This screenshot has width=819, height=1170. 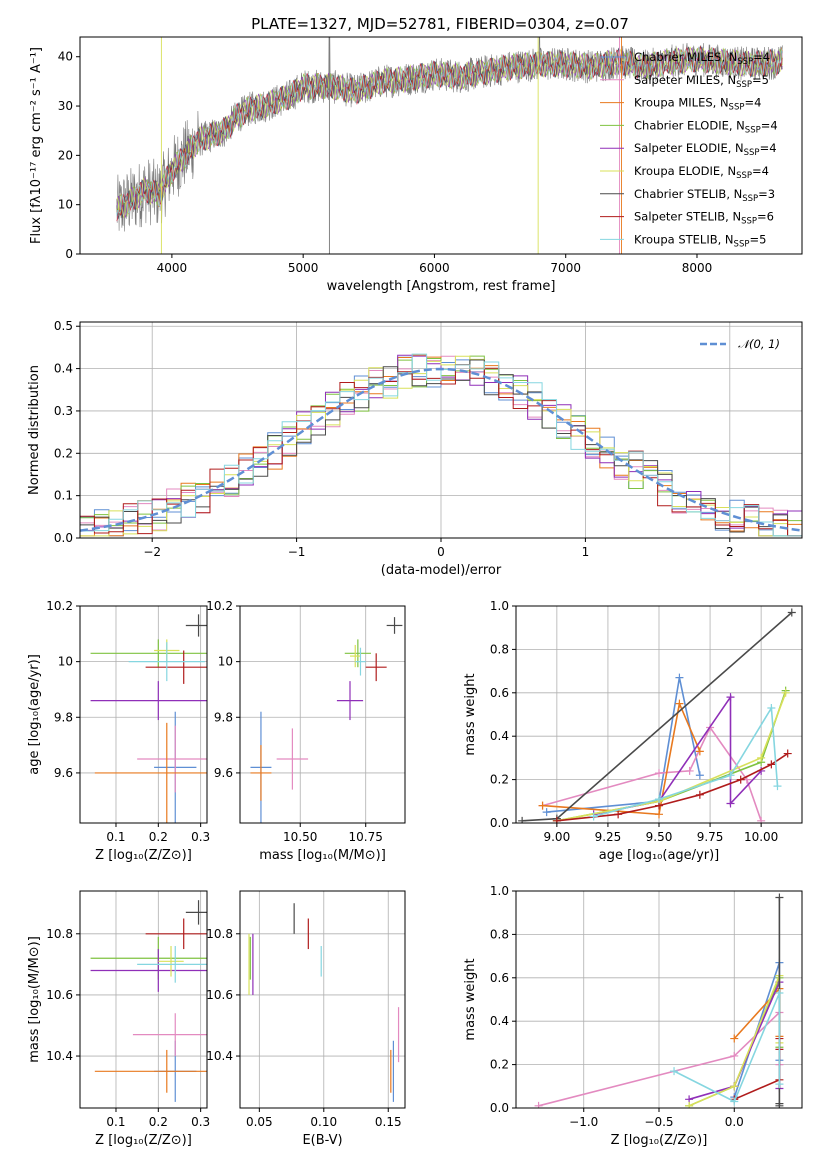 I want to click on weight_vs_age-lines, so click(x=657, y=715).